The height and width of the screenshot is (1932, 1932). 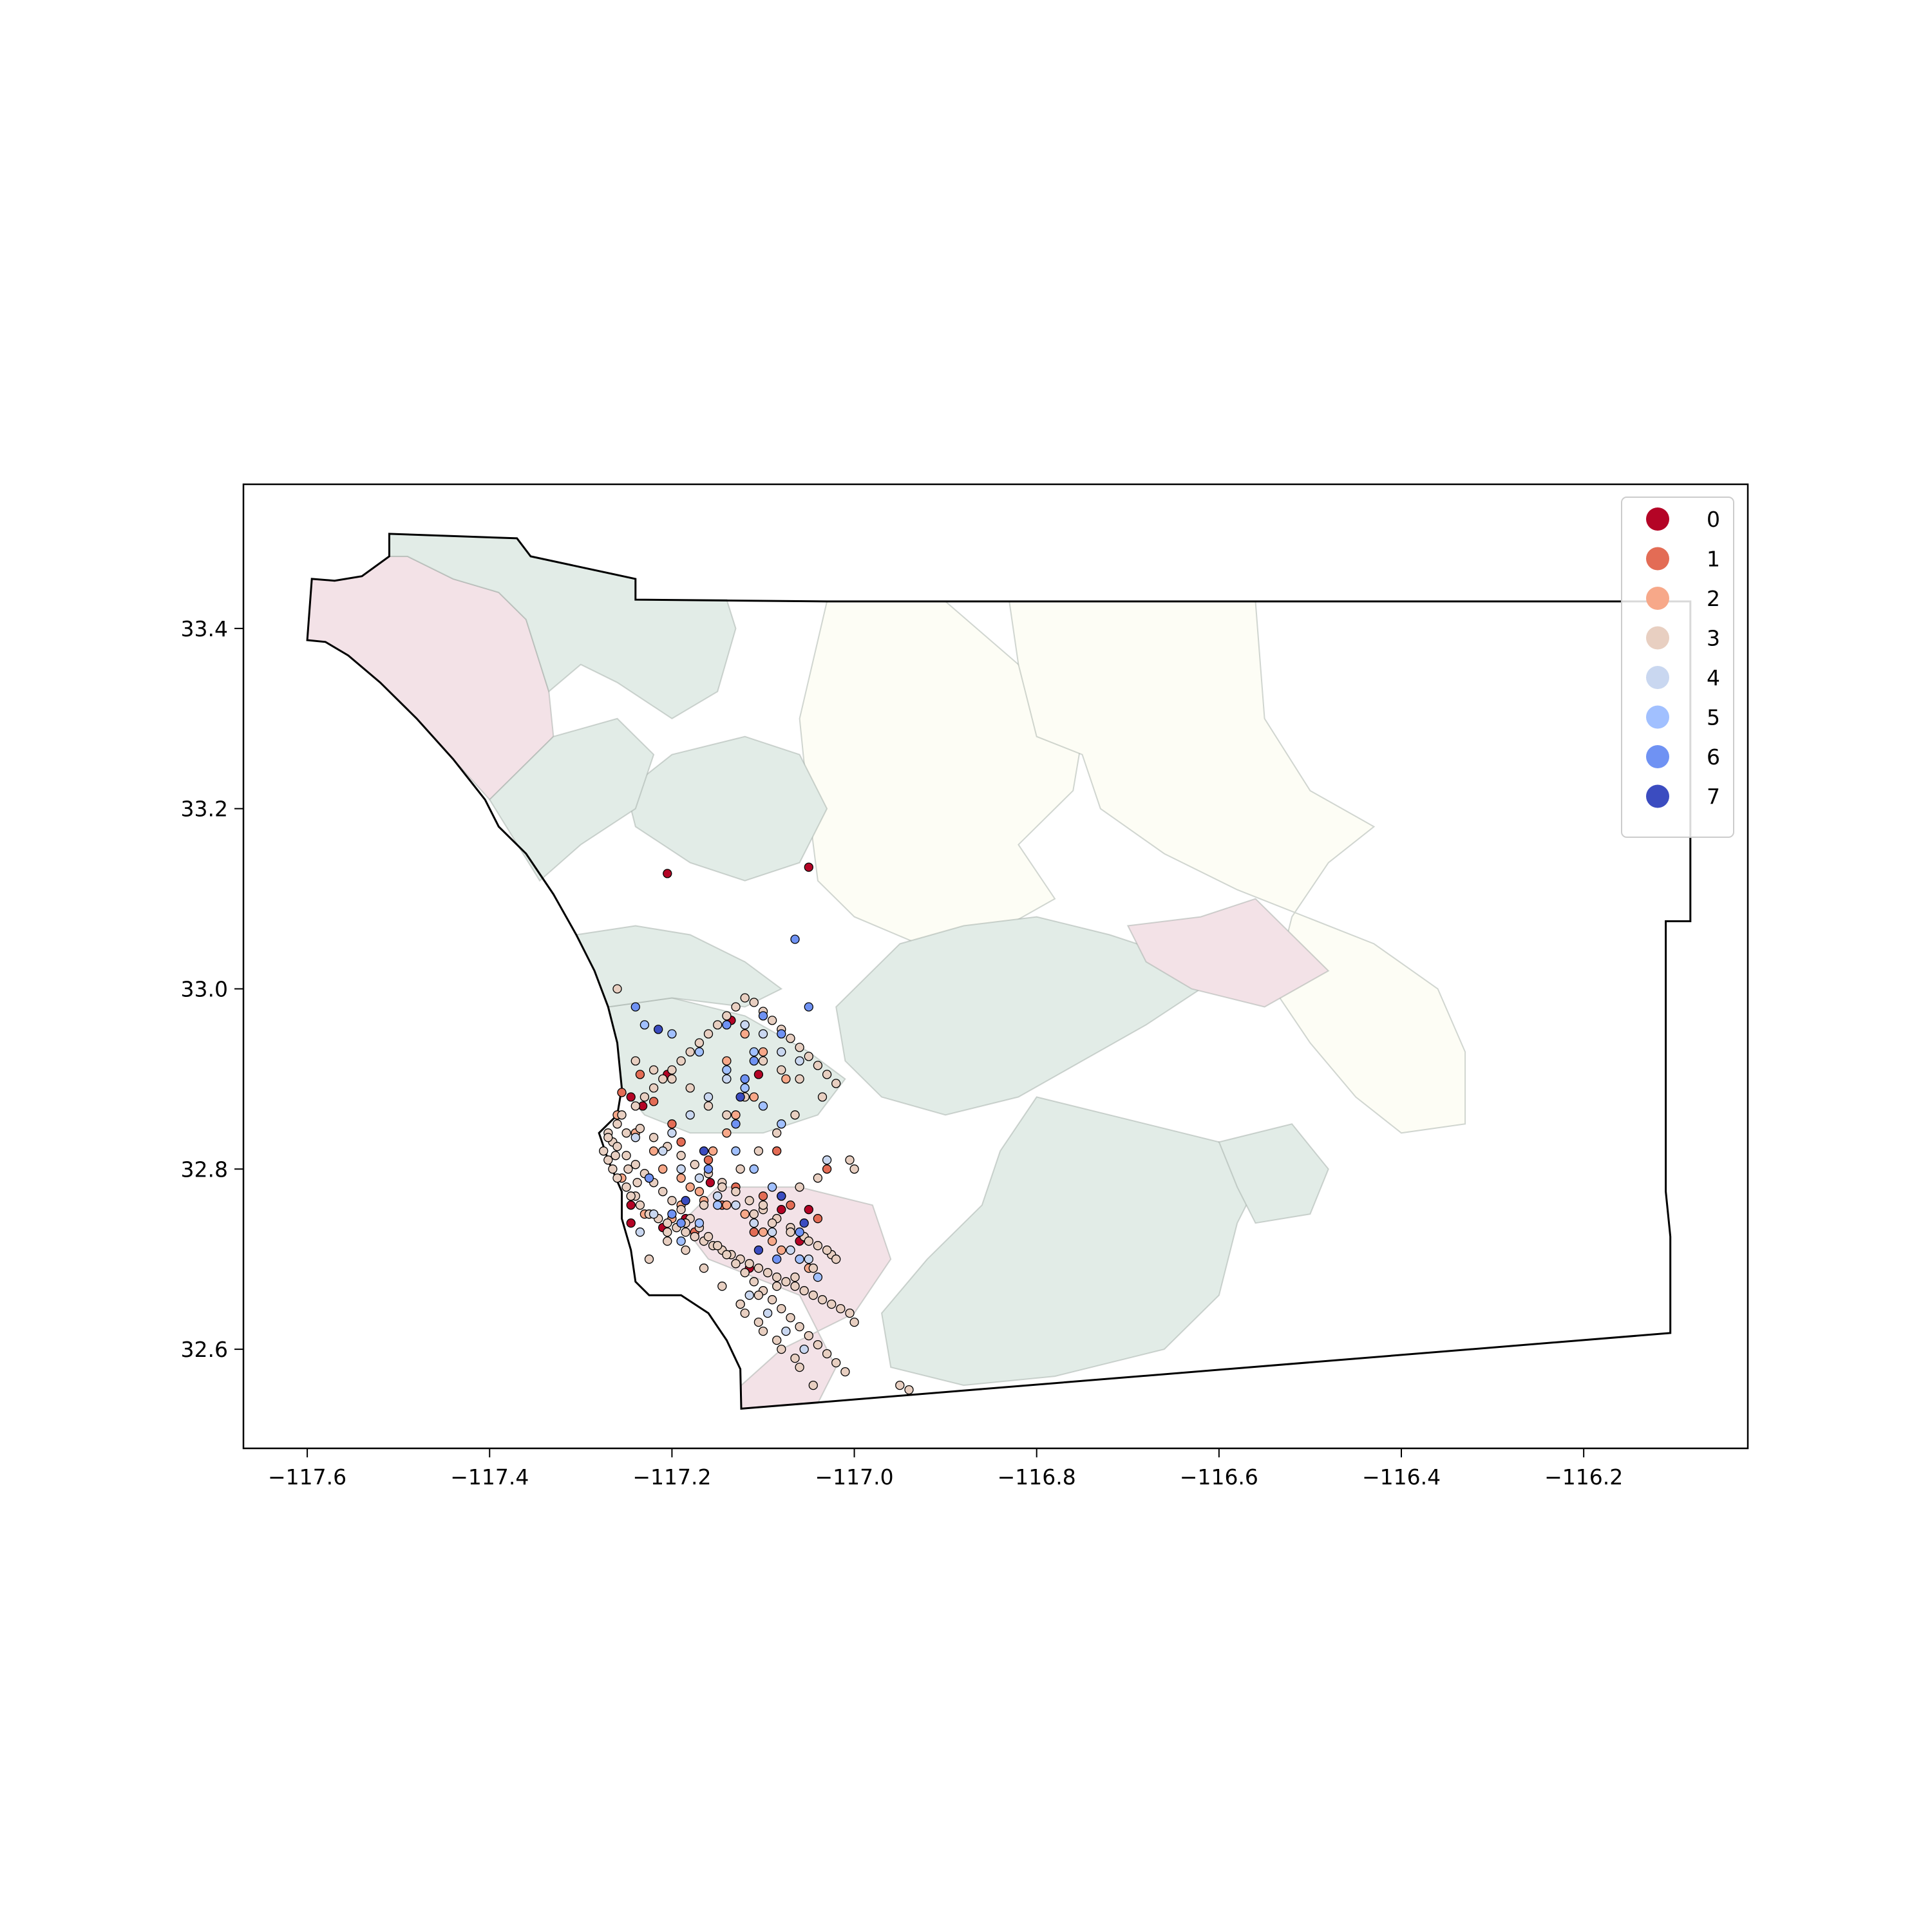 I want to click on x-tick-label: −116.2, so click(x=1583, y=1477).